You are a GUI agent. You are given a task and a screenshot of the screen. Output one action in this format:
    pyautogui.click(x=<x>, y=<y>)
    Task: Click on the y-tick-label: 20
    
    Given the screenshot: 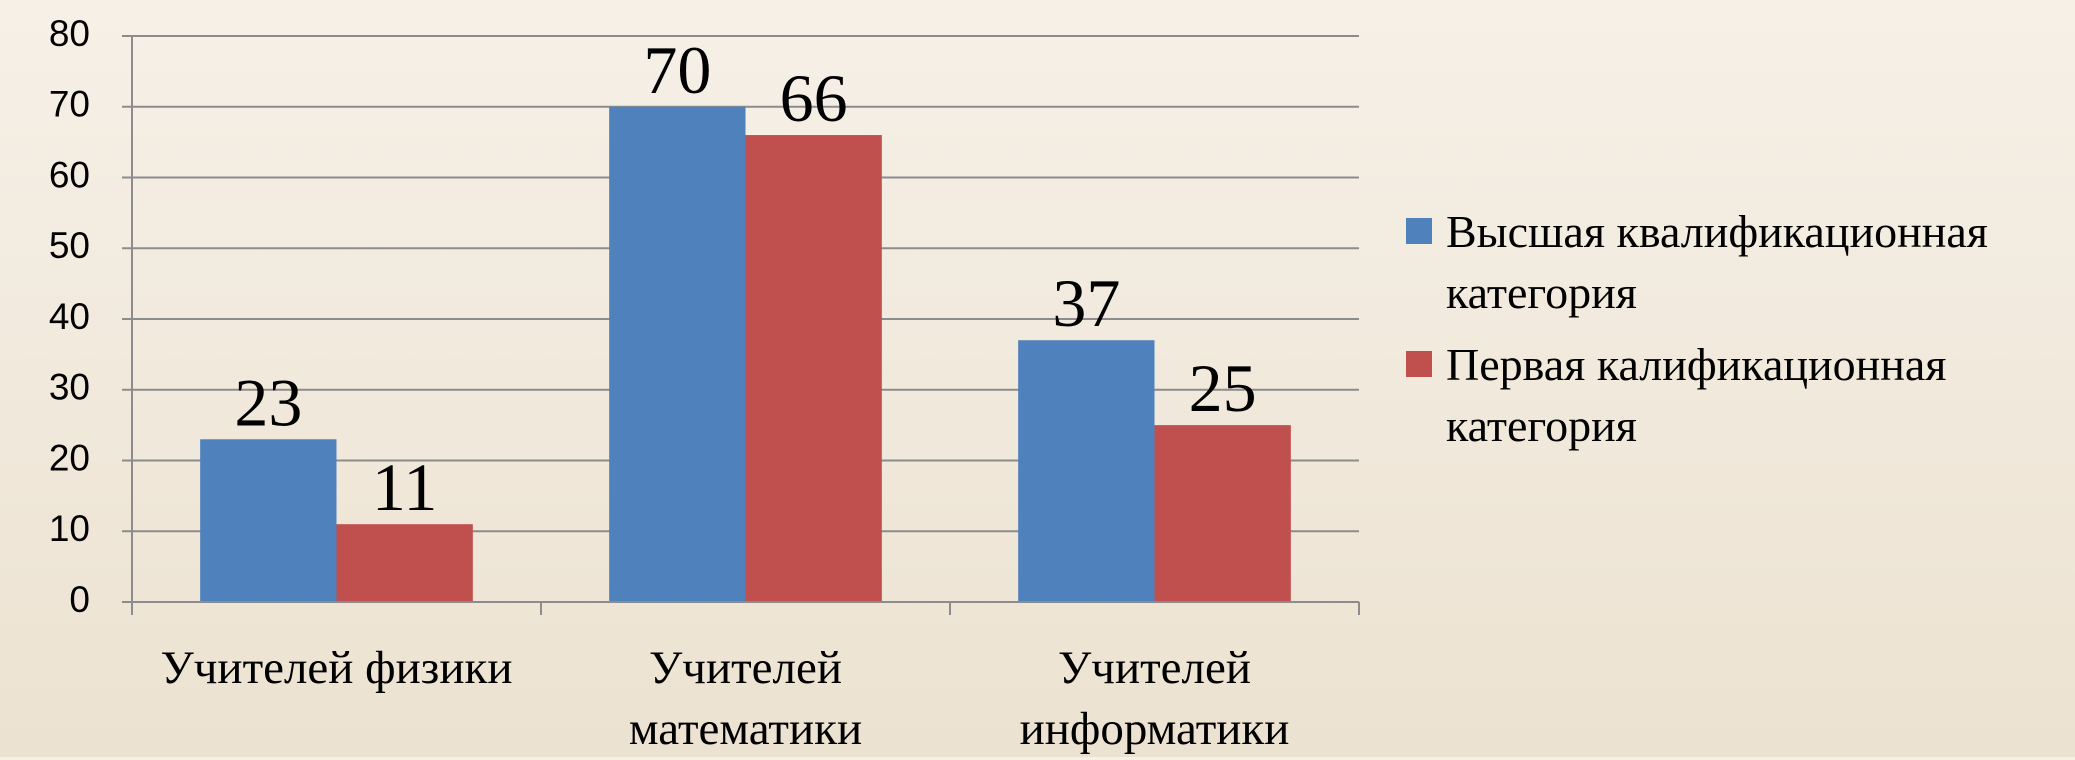 What is the action you would take?
    pyautogui.click(x=69, y=457)
    